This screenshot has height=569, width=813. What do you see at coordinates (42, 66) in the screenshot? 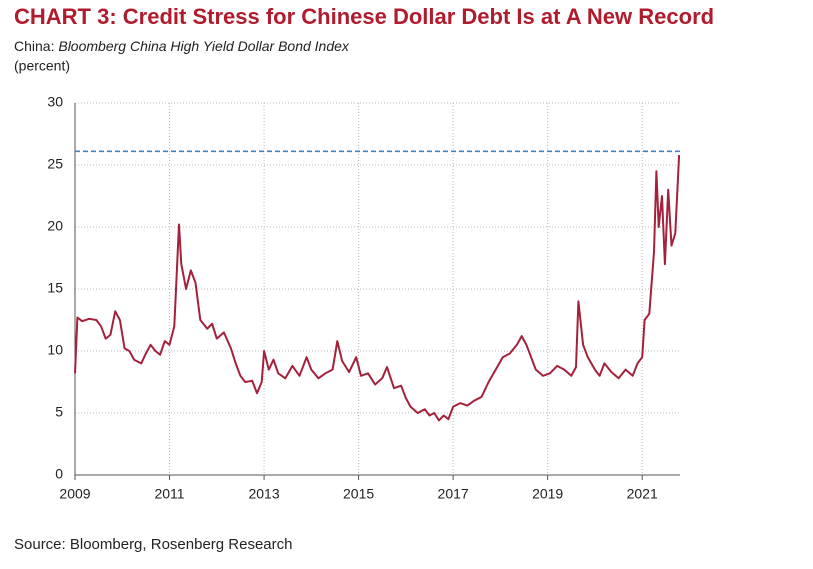
I see `y-axis-label: (percent)` at bounding box center [42, 66].